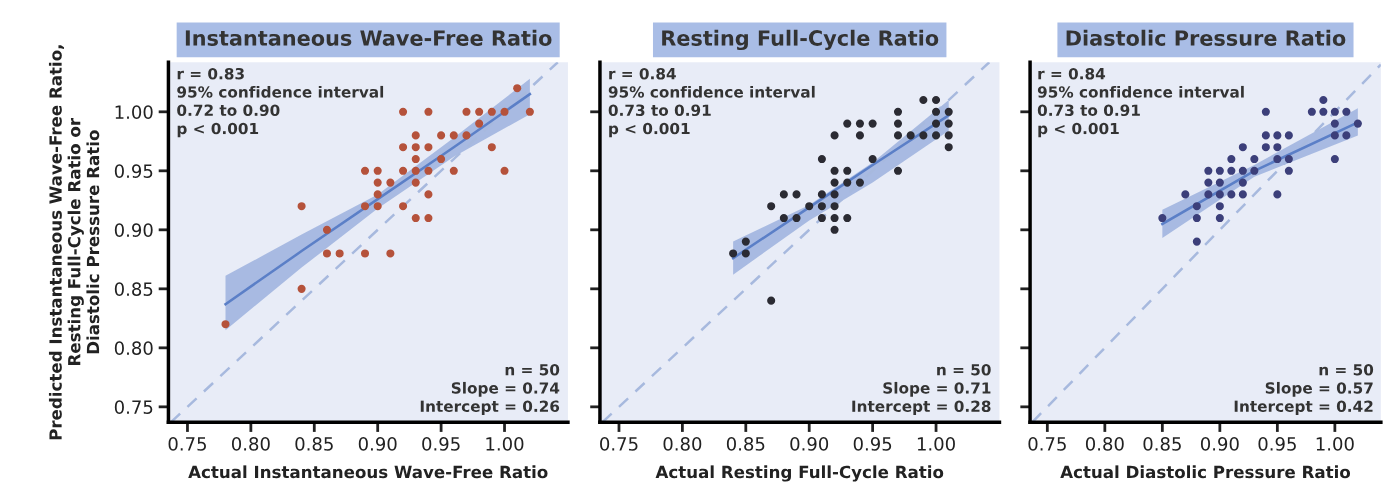  I want to click on x-tick-label: 0.85, so click(1162, 444).